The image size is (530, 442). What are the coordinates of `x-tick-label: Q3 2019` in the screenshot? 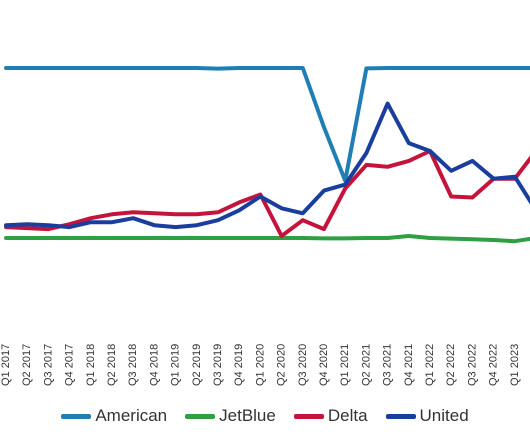 It's located at (218, 365).